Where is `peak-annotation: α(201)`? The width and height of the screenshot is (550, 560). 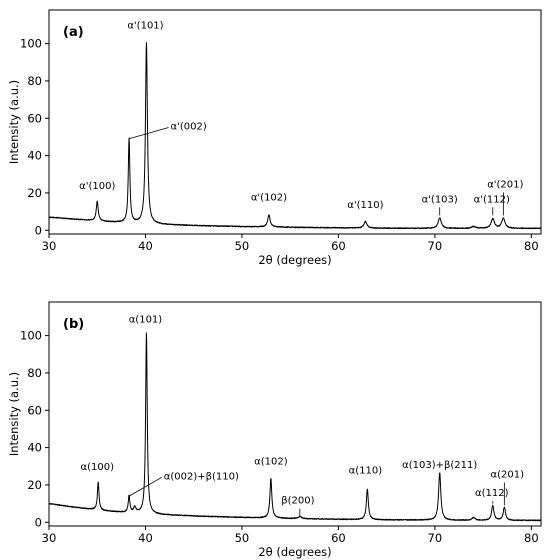
peak-annotation: α(201) is located at coordinates (507, 474).